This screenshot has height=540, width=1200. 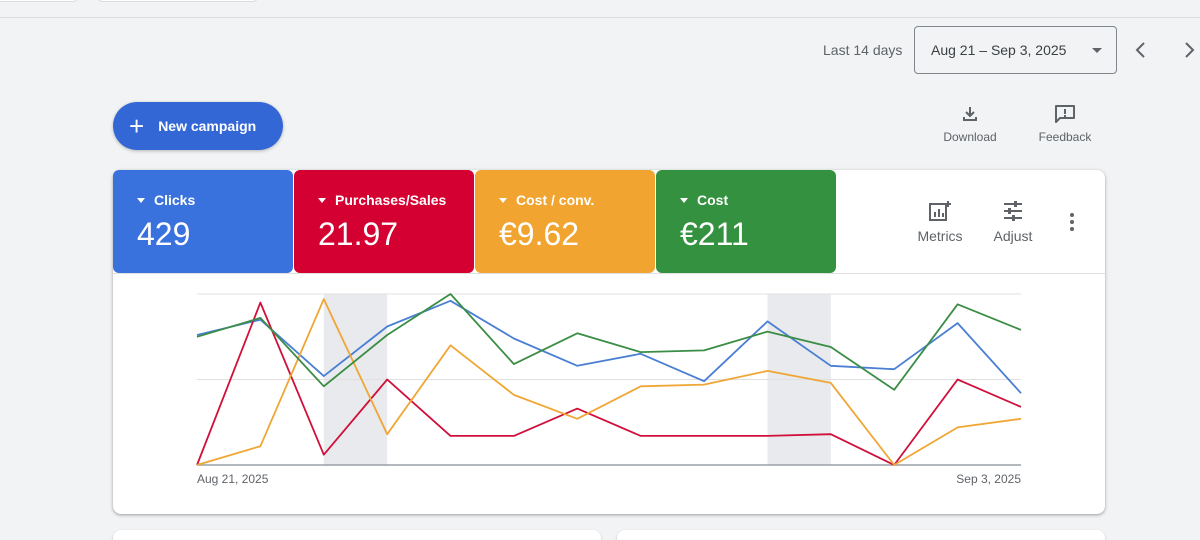 I want to click on metric-tile-cost: Cost €211, so click(x=746, y=221).